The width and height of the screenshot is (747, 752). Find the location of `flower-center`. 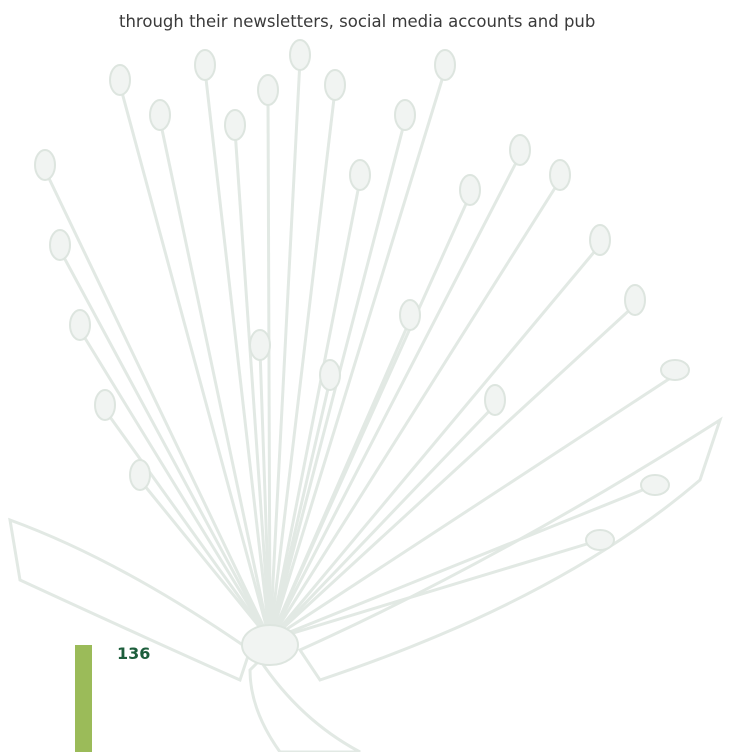

flower-center is located at coordinates (270, 645).